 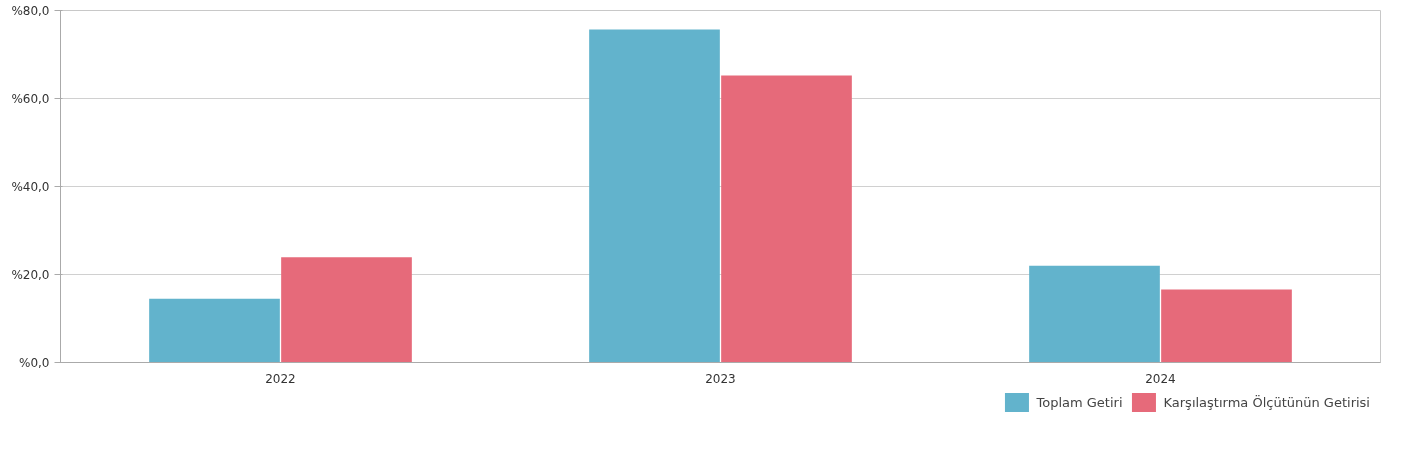 What do you see at coordinates (1079, 402) in the screenshot?
I see `legend-label: Toplam Getiri` at bounding box center [1079, 402].